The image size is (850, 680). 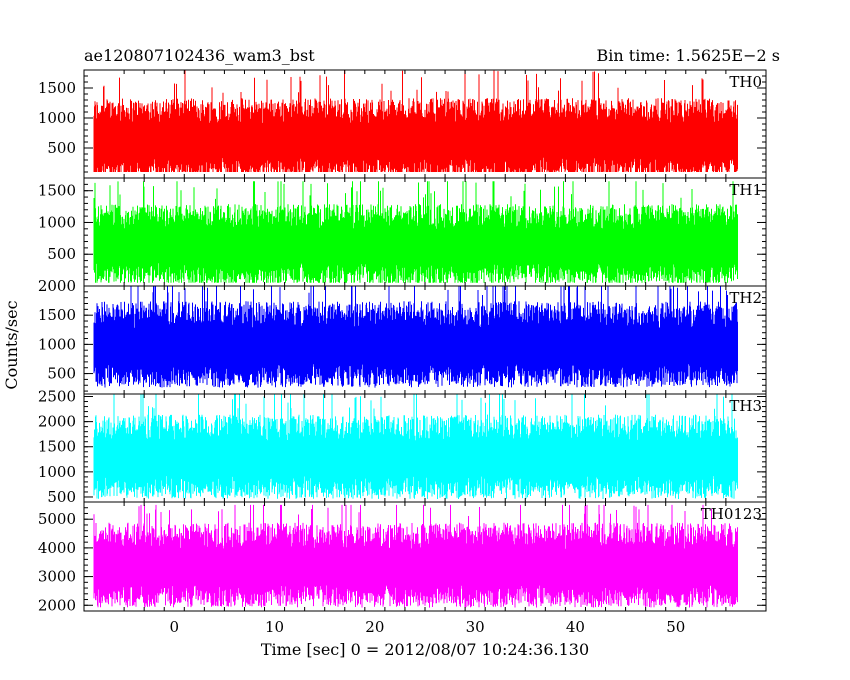 I want to click on panel-label: TH0123, so click(x=731, y=514).